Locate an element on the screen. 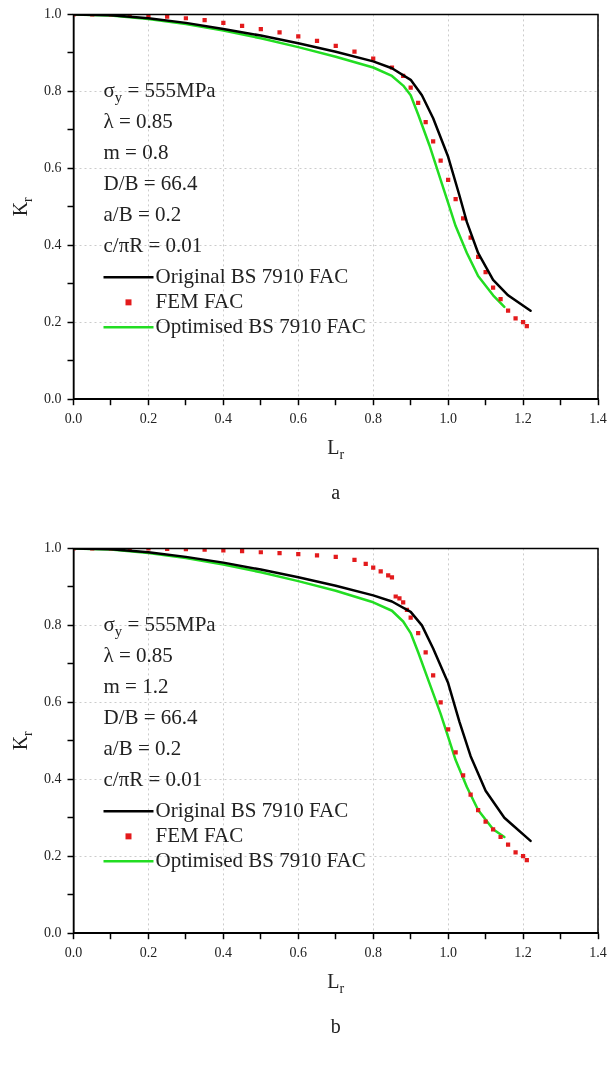 The image size is (614, 1068). annotation: m = 1.2 is located at coordinates (136, 685).